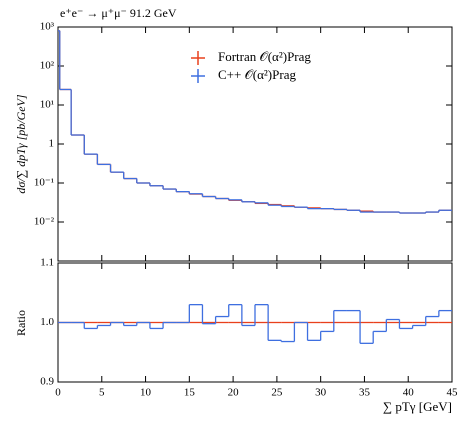 The width and height of the screenshot is (467, 426). I want to click on y-tick-label: 0.9, so click(47, 382).